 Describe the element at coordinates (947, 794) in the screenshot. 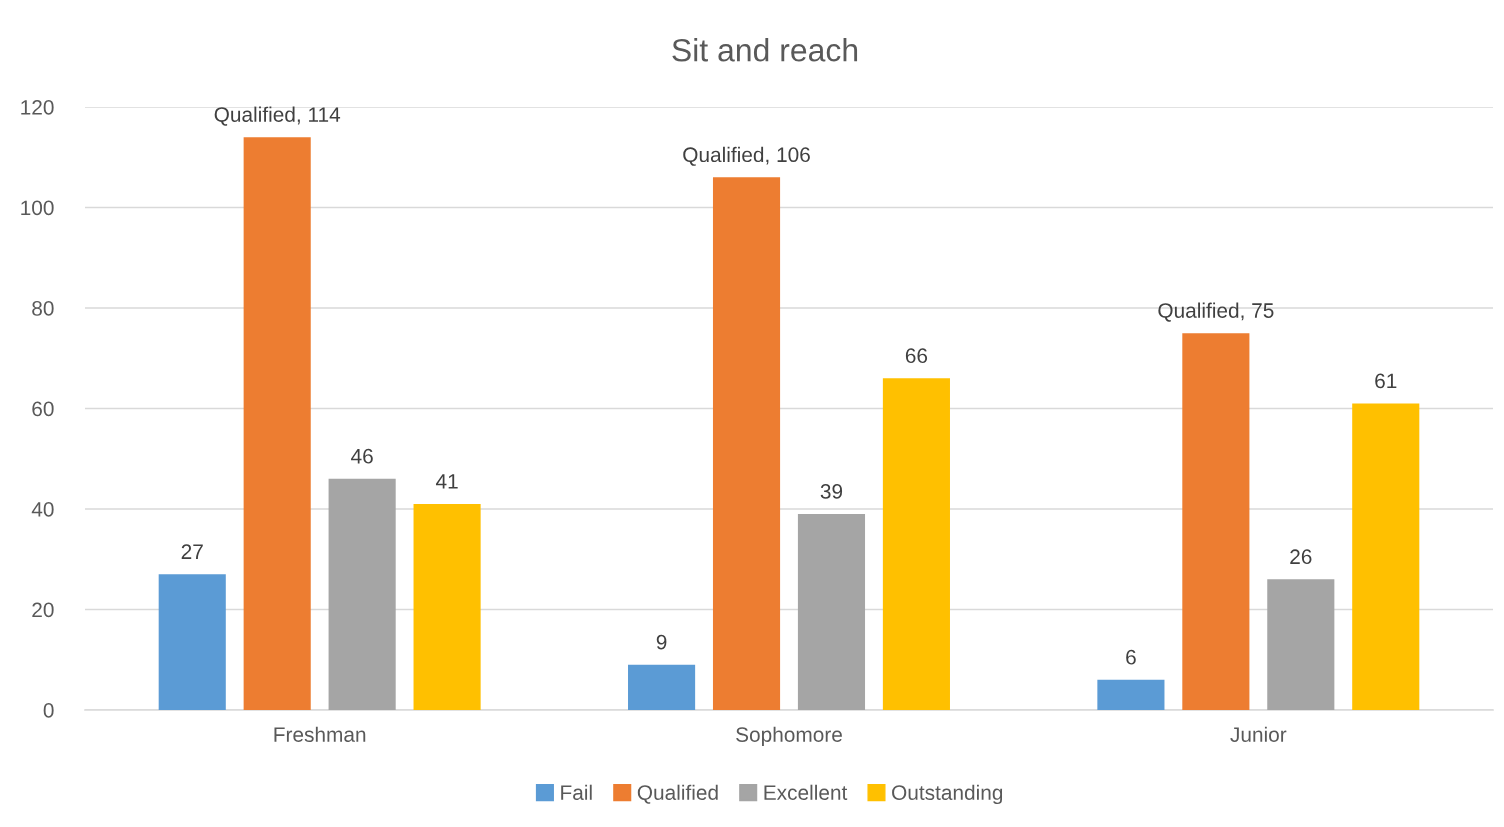

I see `legend-label: Outstanding` at that location.